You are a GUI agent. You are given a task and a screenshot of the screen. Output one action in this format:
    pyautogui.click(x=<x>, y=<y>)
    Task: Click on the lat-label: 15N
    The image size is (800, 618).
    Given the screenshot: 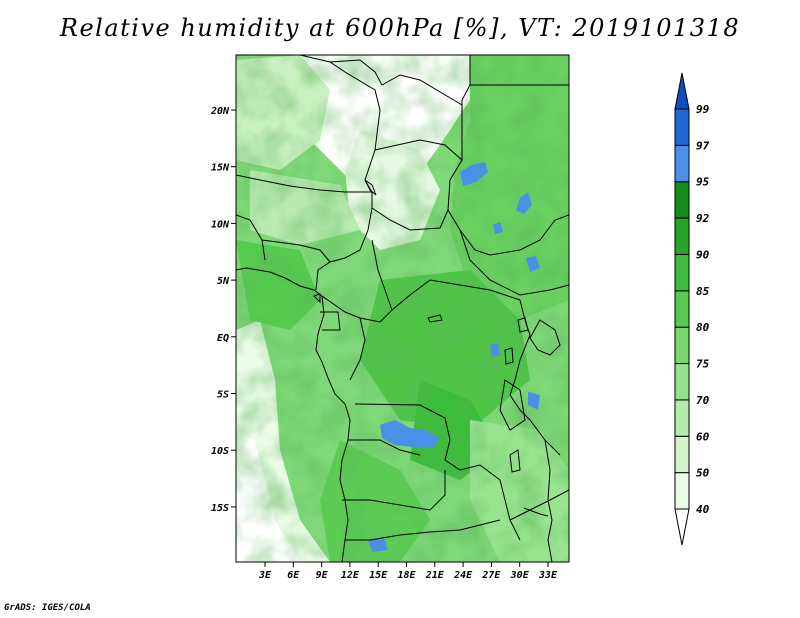 What is the action you would take?
    pyautogui.click(x=220, y=168)
    